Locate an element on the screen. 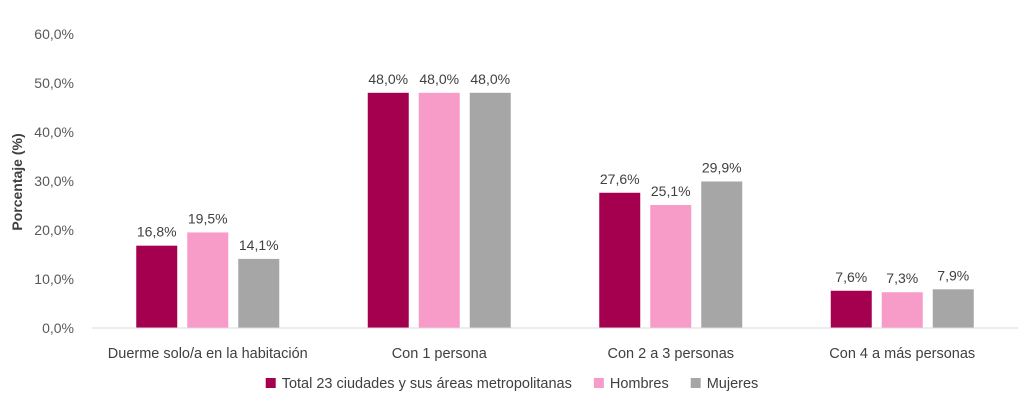  y-axis: 0,0% 10,0% 20,0% 30,0% 40,0% 50,0% 60,0% is located at coordinates (54, 181).